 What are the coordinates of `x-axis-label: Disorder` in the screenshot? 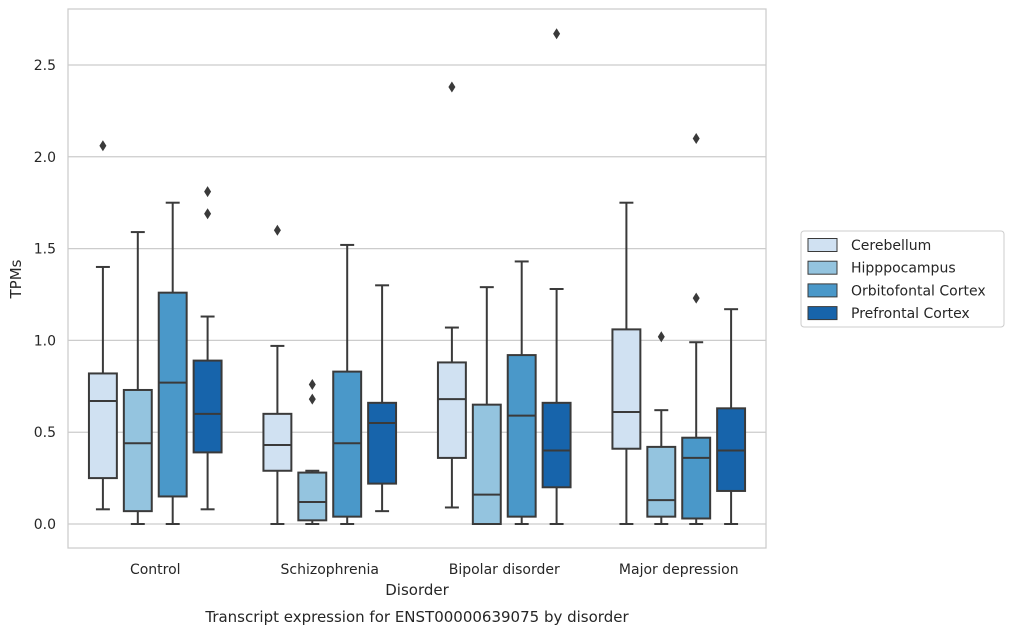 It's located at (417, 590).